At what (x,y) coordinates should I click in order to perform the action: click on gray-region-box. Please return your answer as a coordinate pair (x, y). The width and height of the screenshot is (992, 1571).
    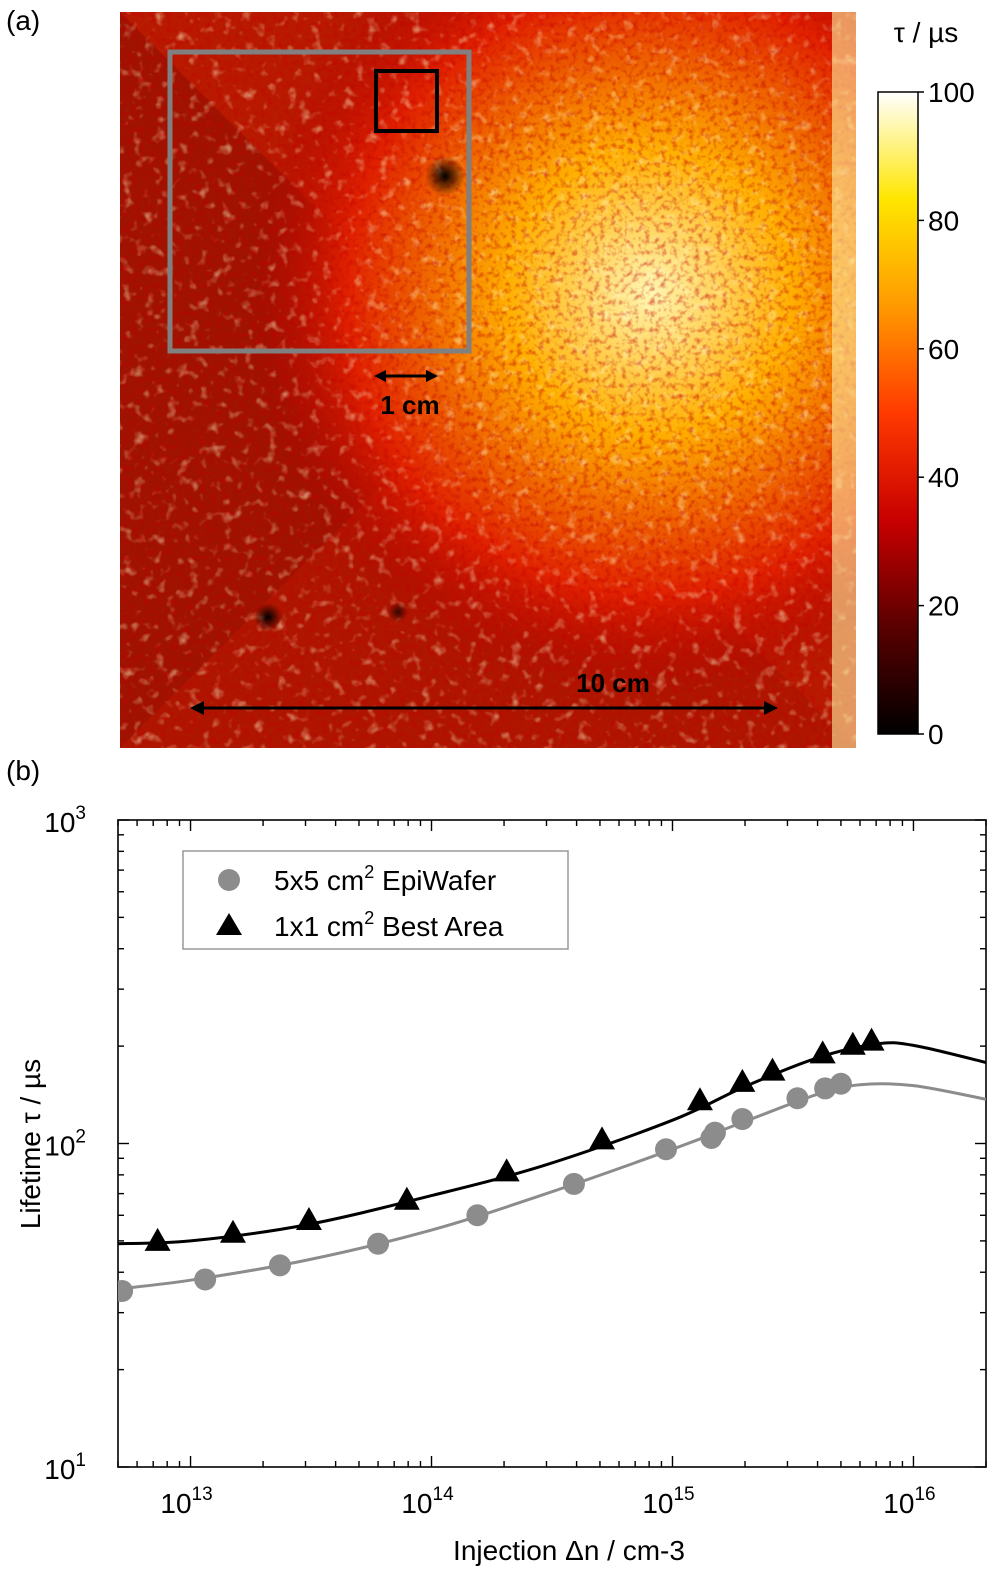
    Looking at the image, I should click on (319, 201).